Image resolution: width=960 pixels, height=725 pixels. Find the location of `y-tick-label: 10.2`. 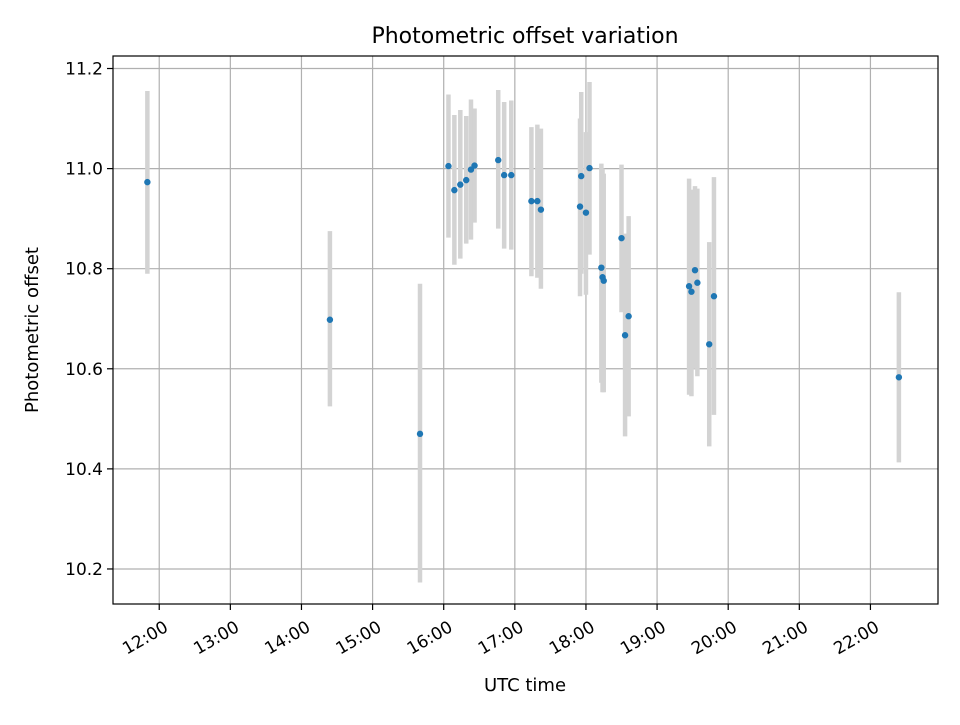

y-tick-label: 10.2 is located at coordinates (84, 570).